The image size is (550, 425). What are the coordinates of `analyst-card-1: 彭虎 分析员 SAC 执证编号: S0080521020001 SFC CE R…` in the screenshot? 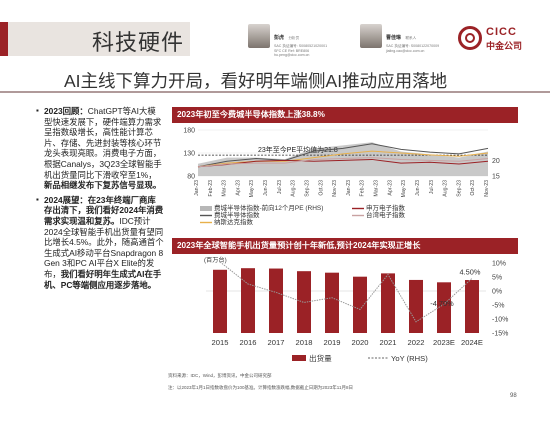 It's located at (300, 42).